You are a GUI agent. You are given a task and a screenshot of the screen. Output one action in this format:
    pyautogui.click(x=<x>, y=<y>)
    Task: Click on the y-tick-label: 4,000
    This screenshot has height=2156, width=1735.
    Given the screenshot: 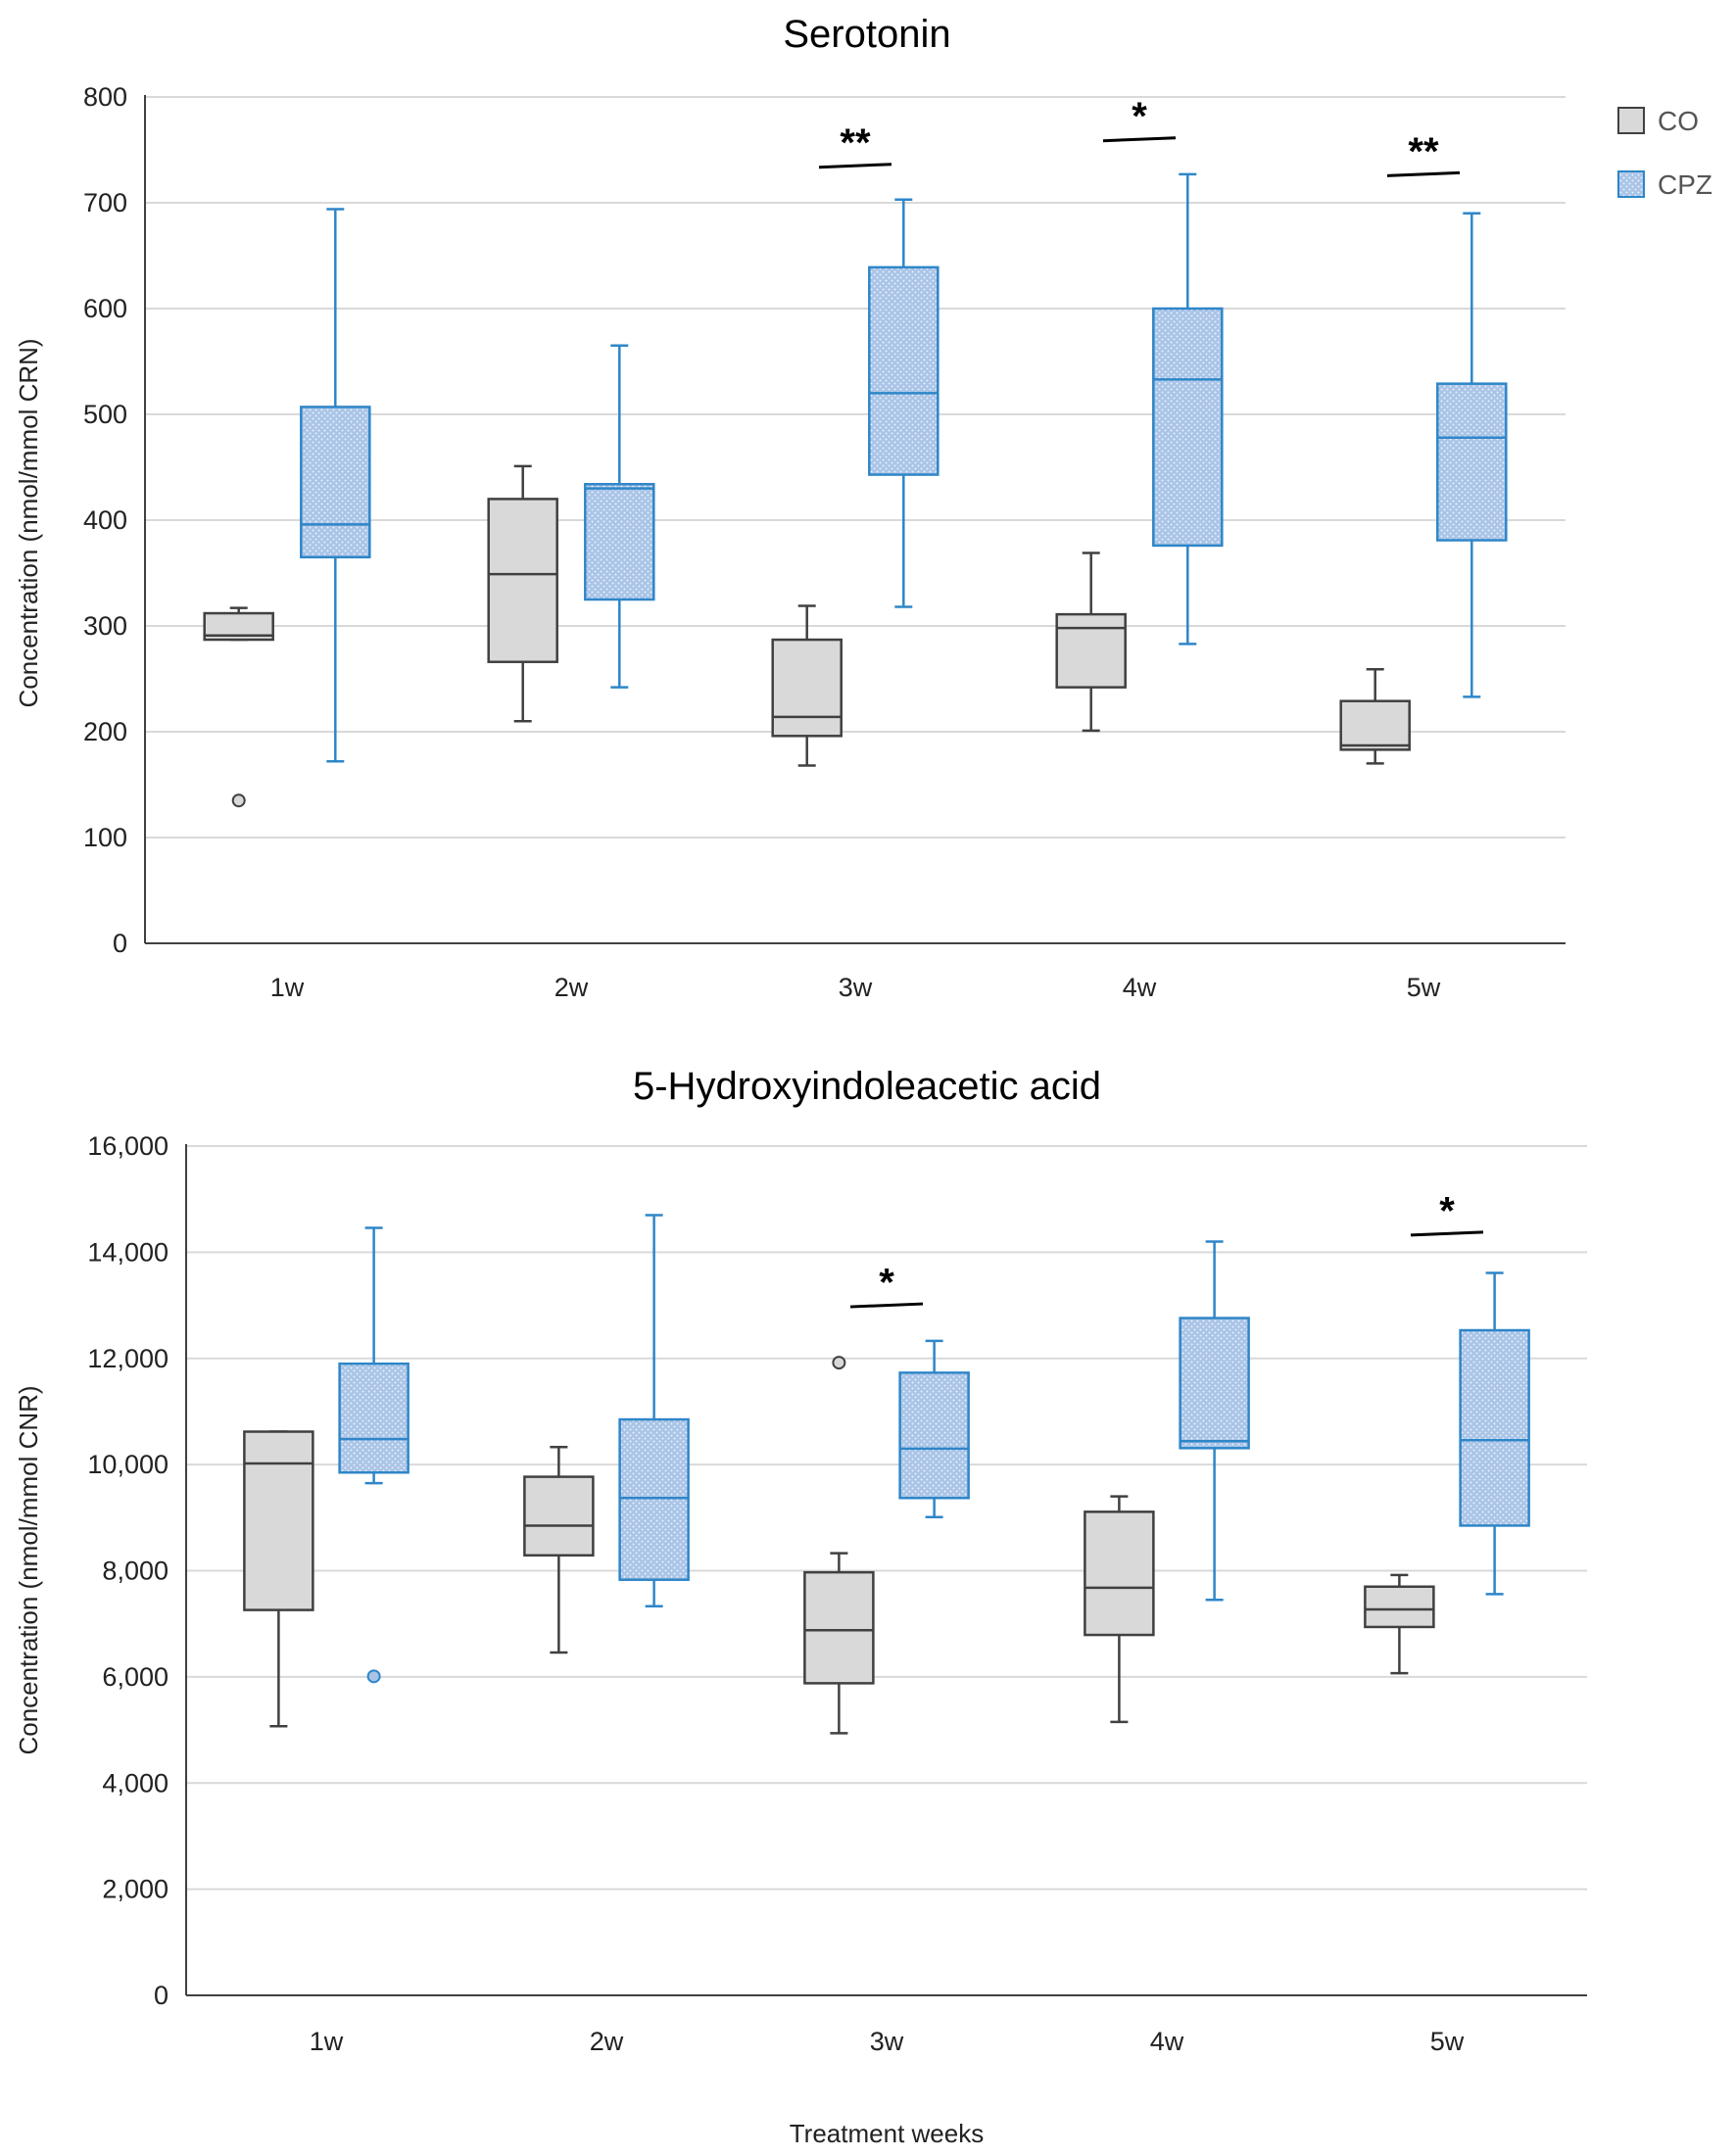 What is the action you would take?
    pyautogui.click(x=135, y=1782)
    